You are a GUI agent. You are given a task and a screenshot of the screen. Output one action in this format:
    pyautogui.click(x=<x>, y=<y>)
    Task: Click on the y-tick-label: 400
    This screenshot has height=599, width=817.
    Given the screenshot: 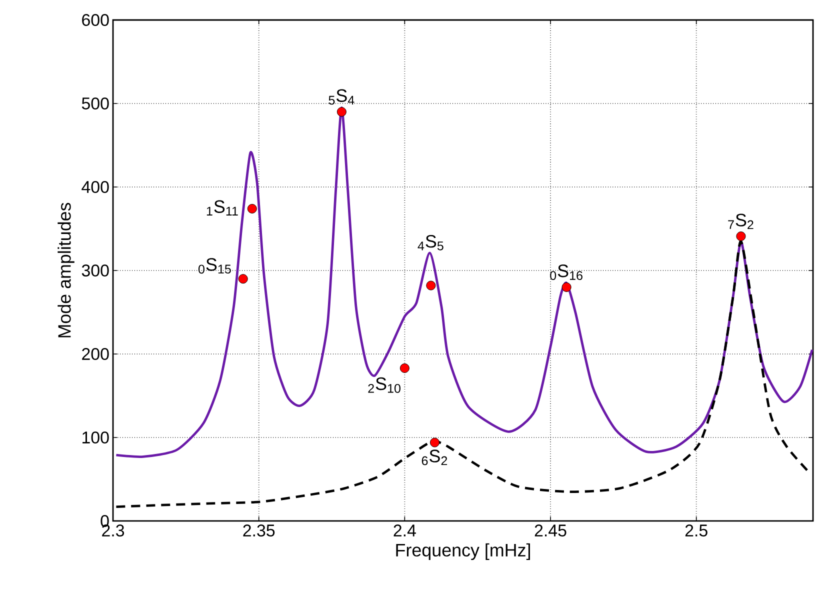 What is the action you would take?
    pyautogui.click(x=95, y=186)
    